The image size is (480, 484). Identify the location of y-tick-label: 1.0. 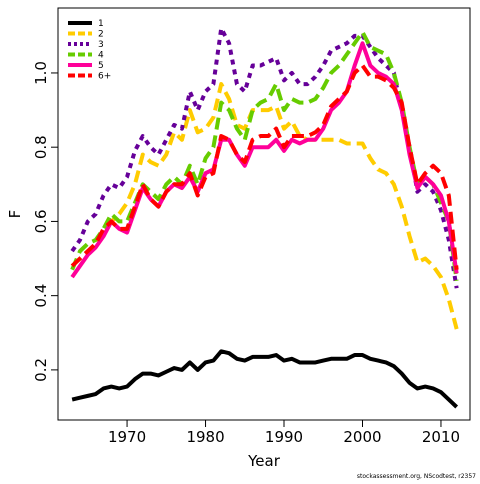
(41, 73).